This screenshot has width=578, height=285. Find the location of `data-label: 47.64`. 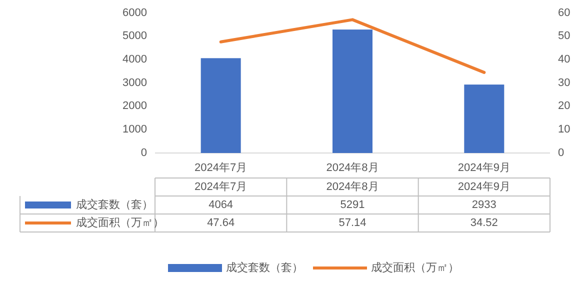

data-label: 47.64 is located at coordinates (221, 222).